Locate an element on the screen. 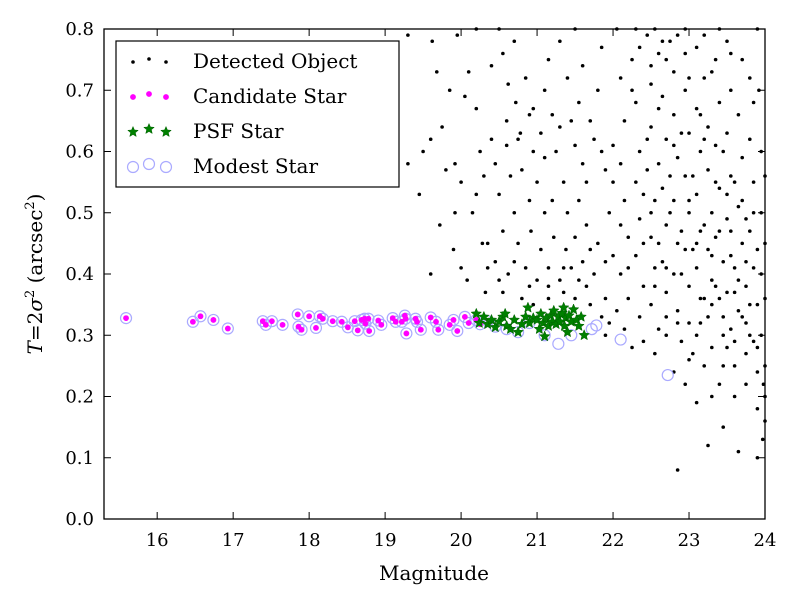 The width and height of the screenshot is (800, 604). psf-star-series is located at coordinates (530, 321).